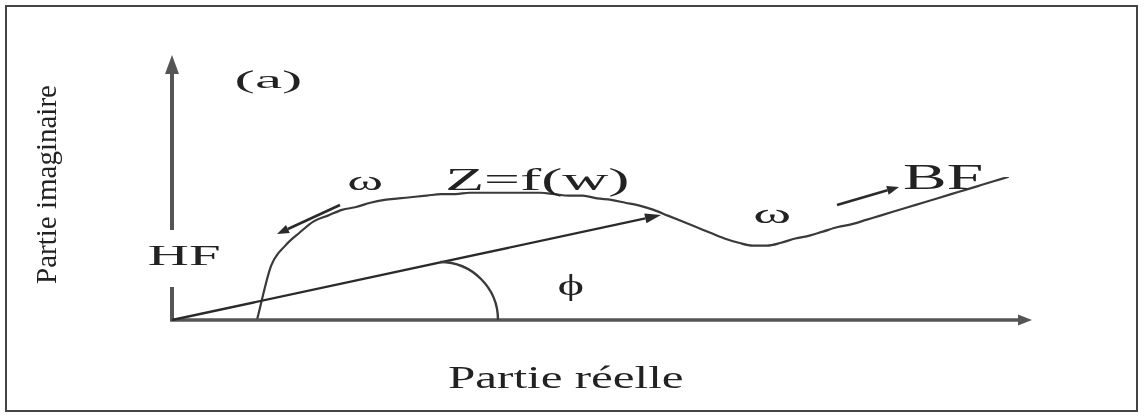  Describe the element at coordinates (268, 79) in the screenshot. I see `text: (a)` at that location.